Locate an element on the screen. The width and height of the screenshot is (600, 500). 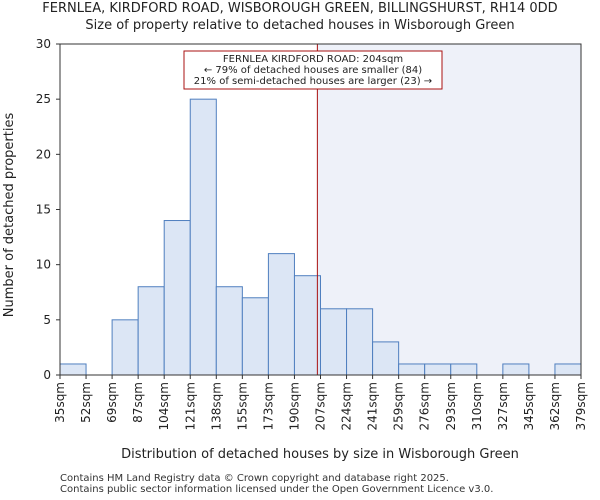
x-tick-label: 259sqm is located at coordinates (399, 406).